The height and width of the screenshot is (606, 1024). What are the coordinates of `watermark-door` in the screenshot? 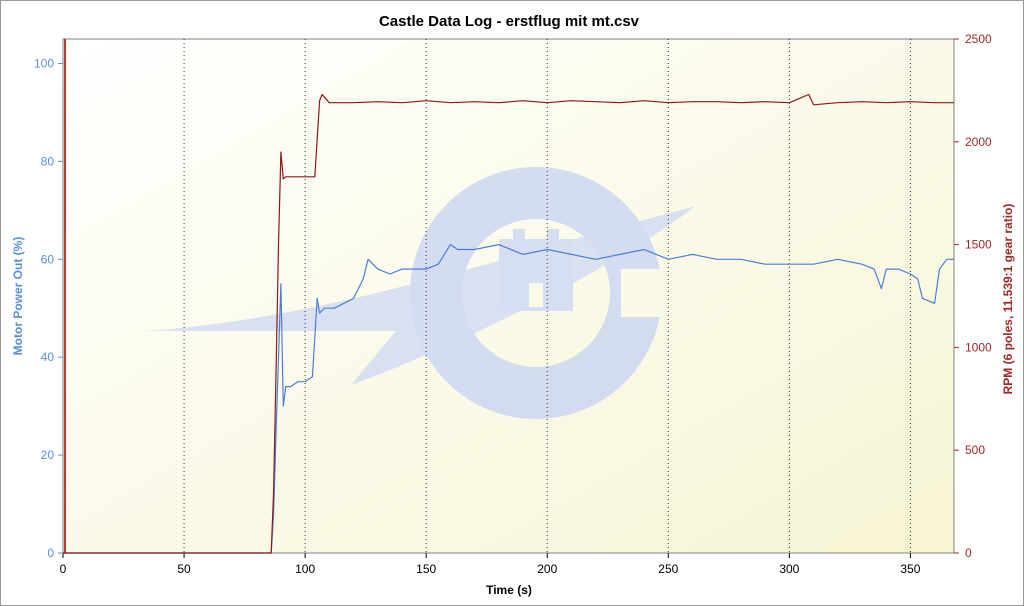 It's located at (536, 295).